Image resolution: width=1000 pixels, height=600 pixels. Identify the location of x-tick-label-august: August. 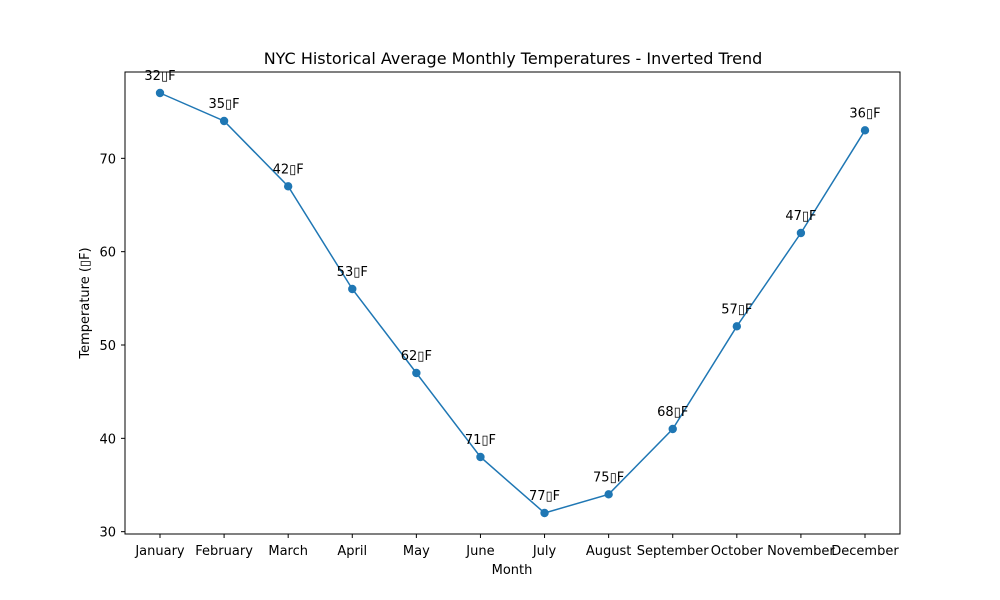
(609, 551).